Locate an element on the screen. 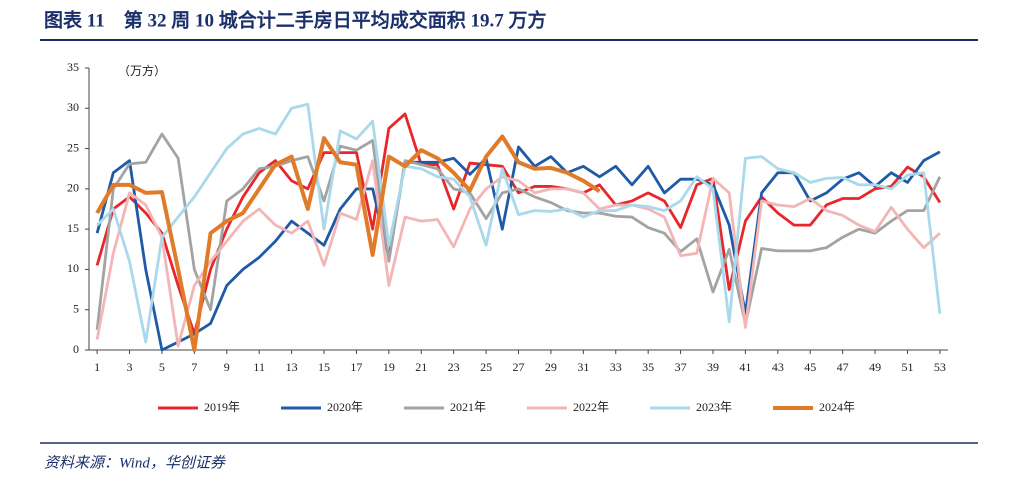 The width and height of the screenshot is (1018, 489). y-tick-label: 35 is located at coordinates (73, 67).